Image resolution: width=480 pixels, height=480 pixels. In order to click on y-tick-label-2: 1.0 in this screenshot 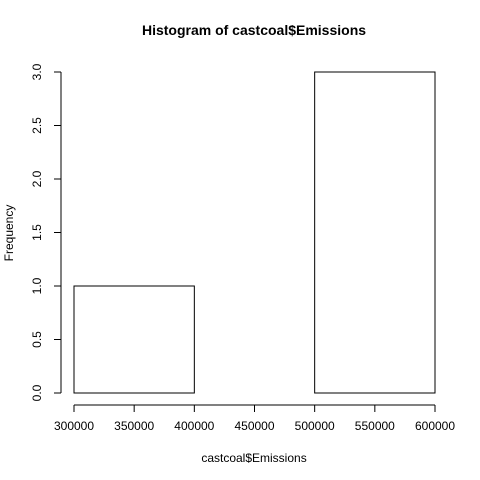, I will do `click(37, 285)`.